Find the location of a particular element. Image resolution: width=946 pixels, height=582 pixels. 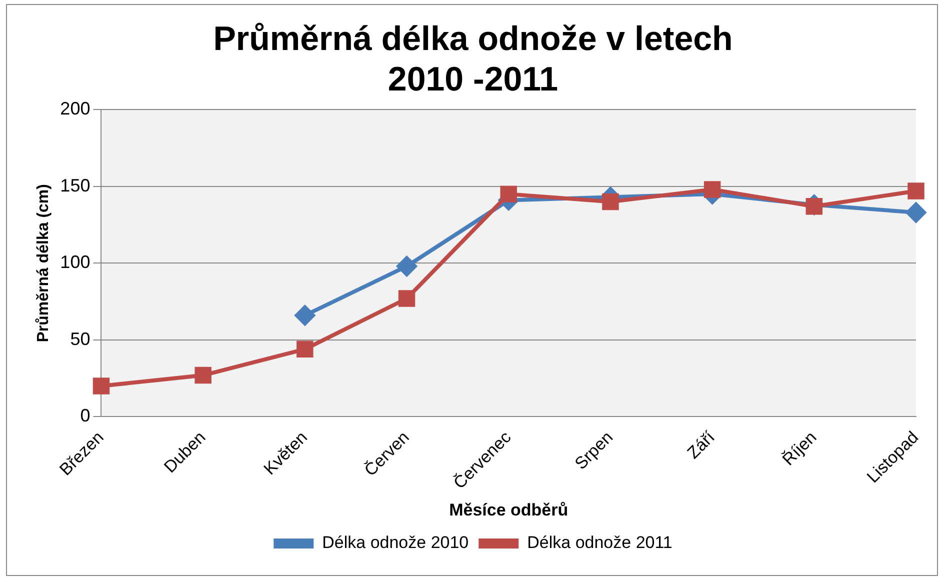

y-tick-label: 50 is located at coordinates (80, 338).